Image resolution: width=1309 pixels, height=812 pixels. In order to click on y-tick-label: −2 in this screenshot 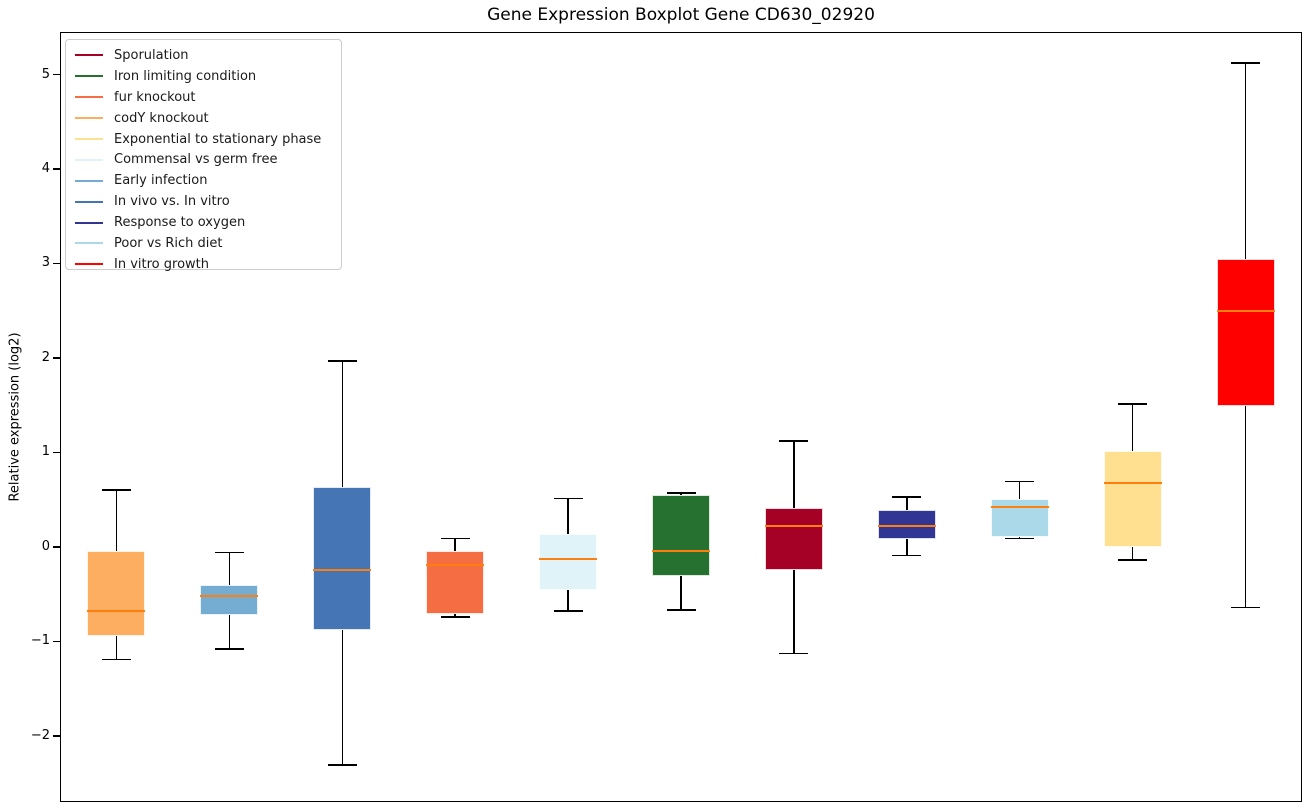, I will do `click(40, 735)`.